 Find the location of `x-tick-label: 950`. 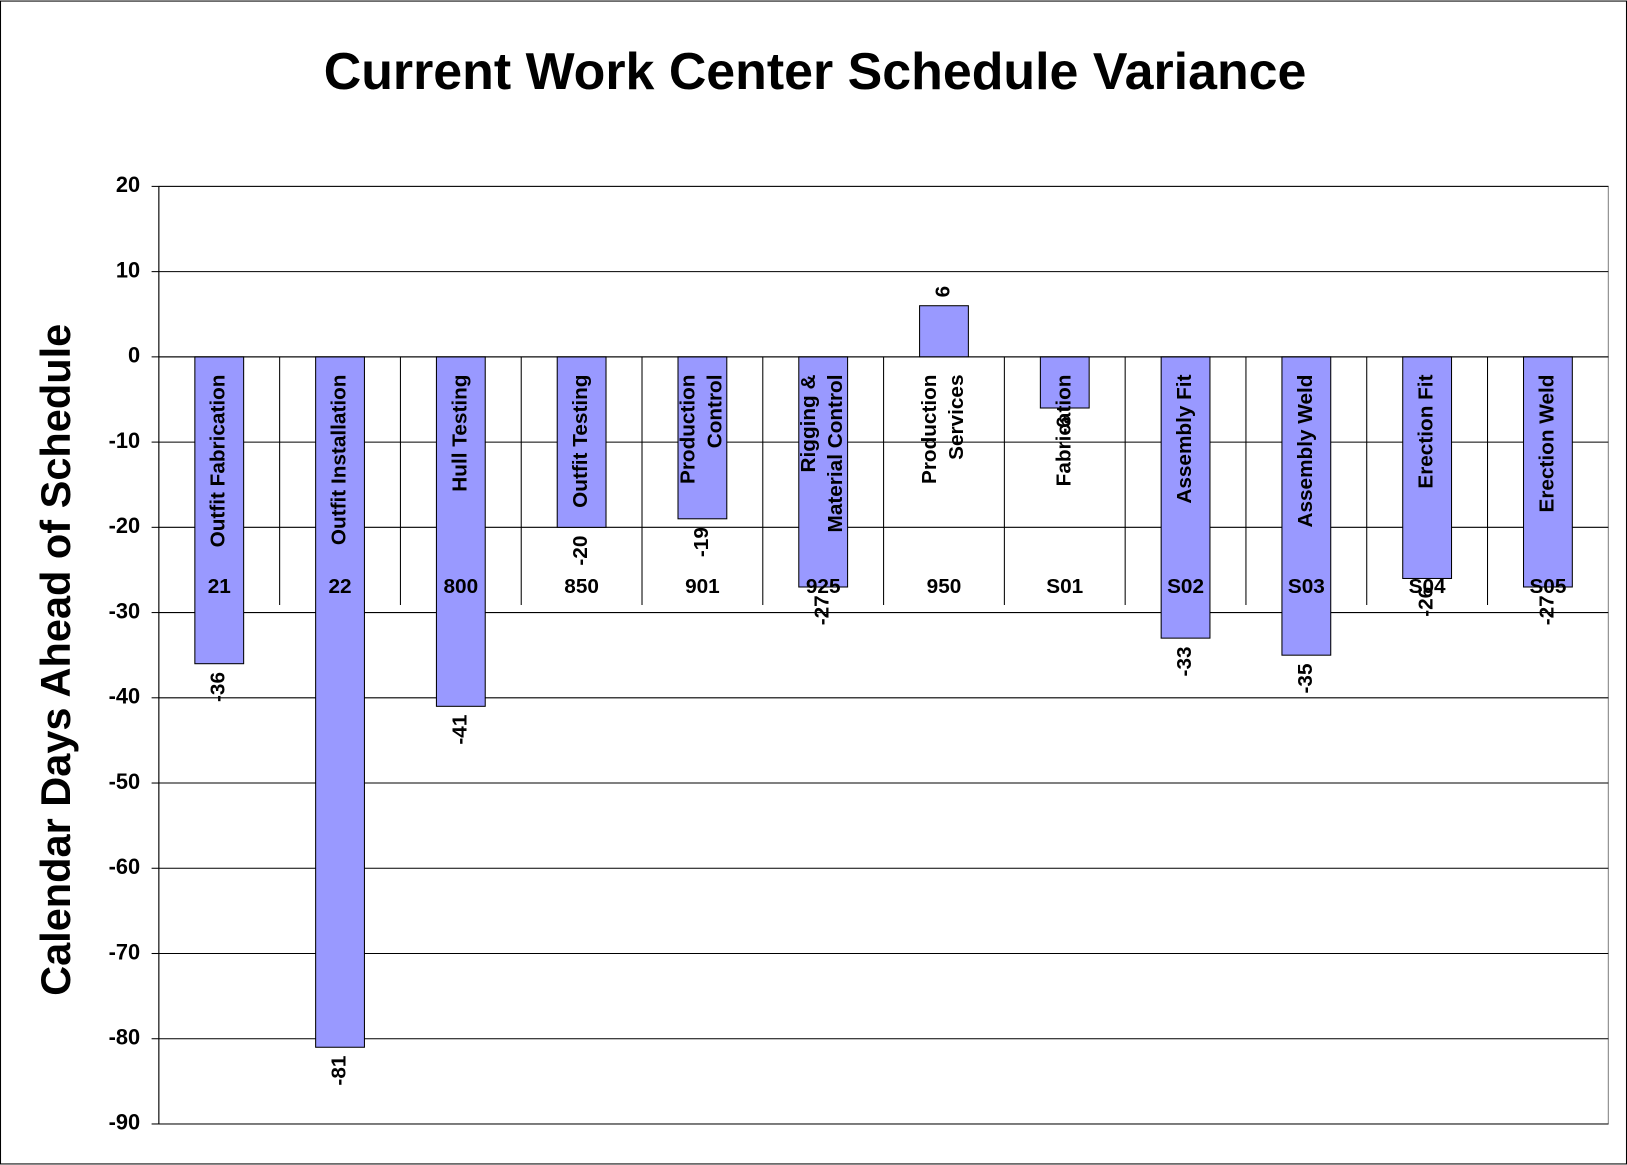

x-tick-label: 950 is located at coordinates (944, 586).